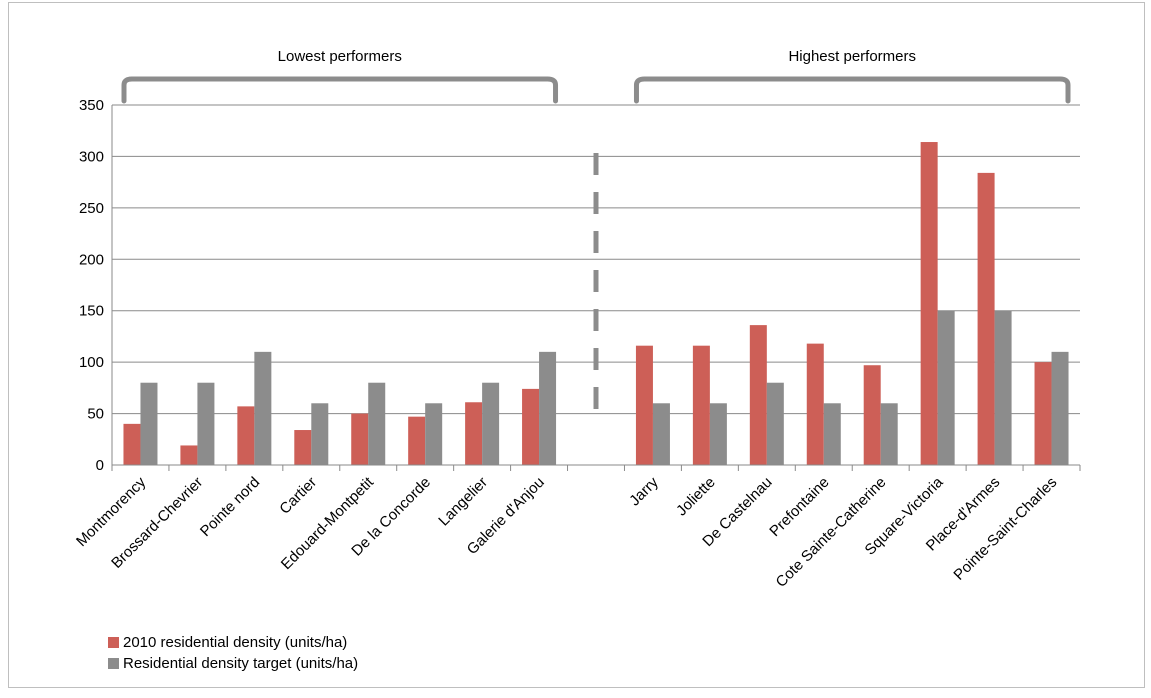  I want to click on y-tick-label: 100, so click(91, 362).